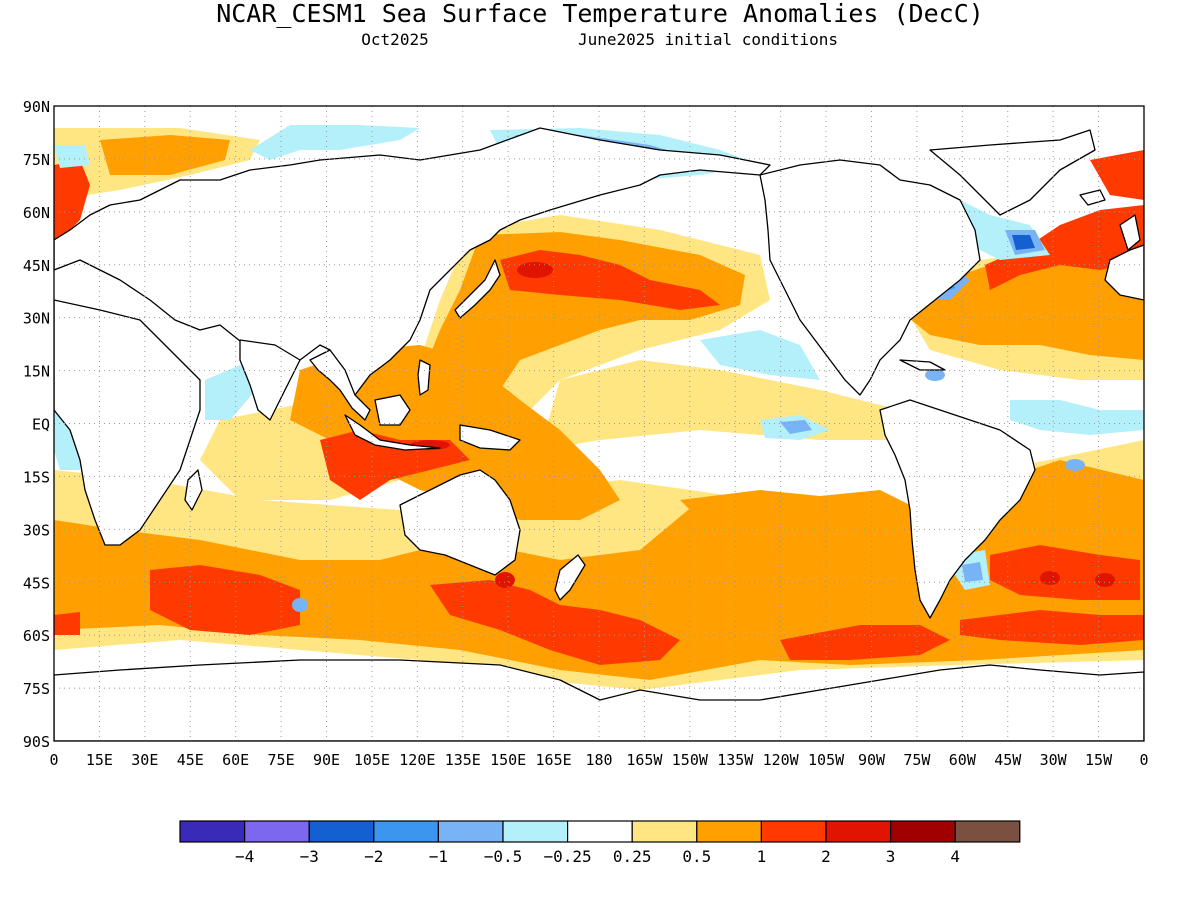 The height and width of the screenshot is (904, 1200). I want to click on anomaly-red-arctic-east, so click(1117, 175).